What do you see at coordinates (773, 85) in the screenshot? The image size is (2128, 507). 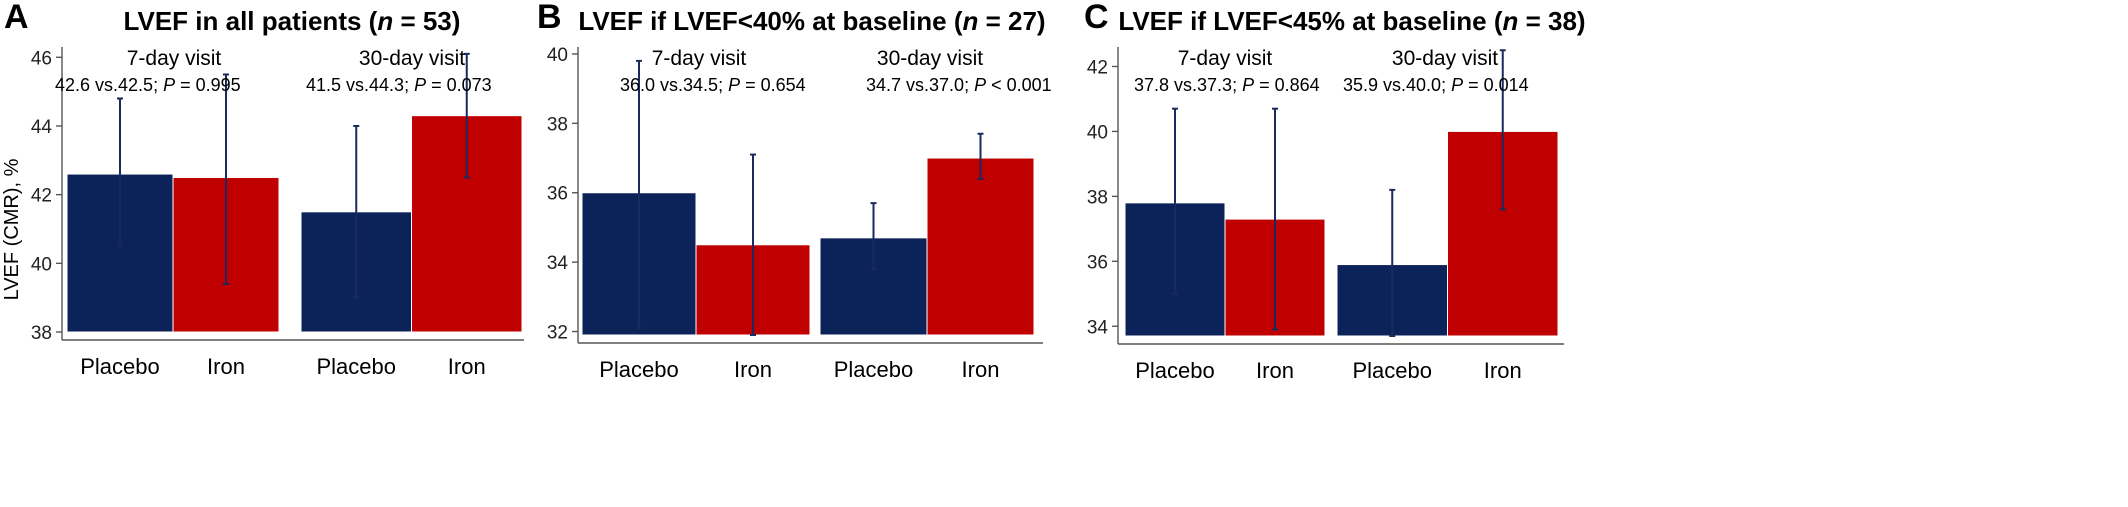 I see `stat-p-value: = 0.654` at bounding box center [773, 85].